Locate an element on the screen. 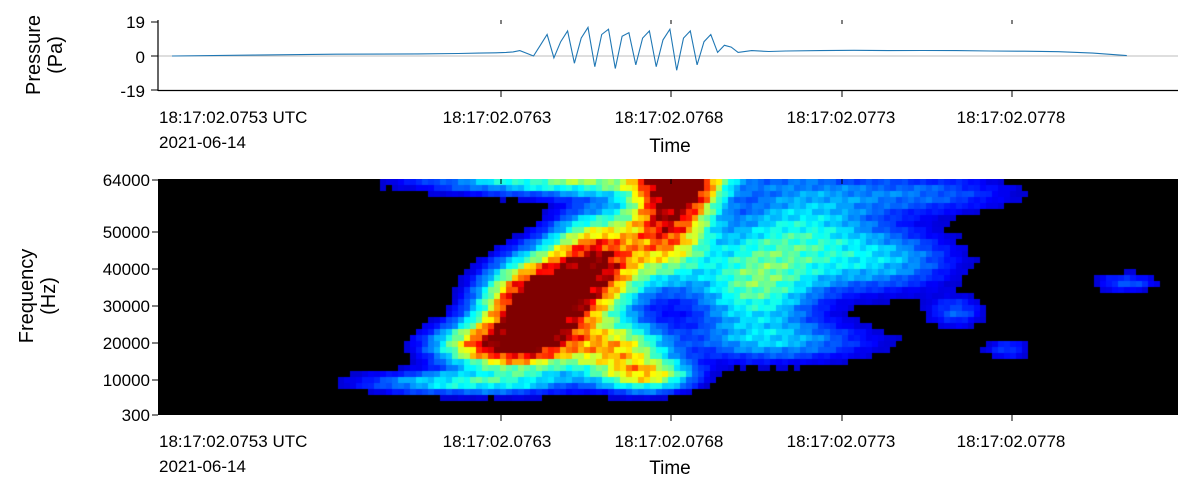  pressure-ylabel: Pressure is located at coordinates (34, 55).